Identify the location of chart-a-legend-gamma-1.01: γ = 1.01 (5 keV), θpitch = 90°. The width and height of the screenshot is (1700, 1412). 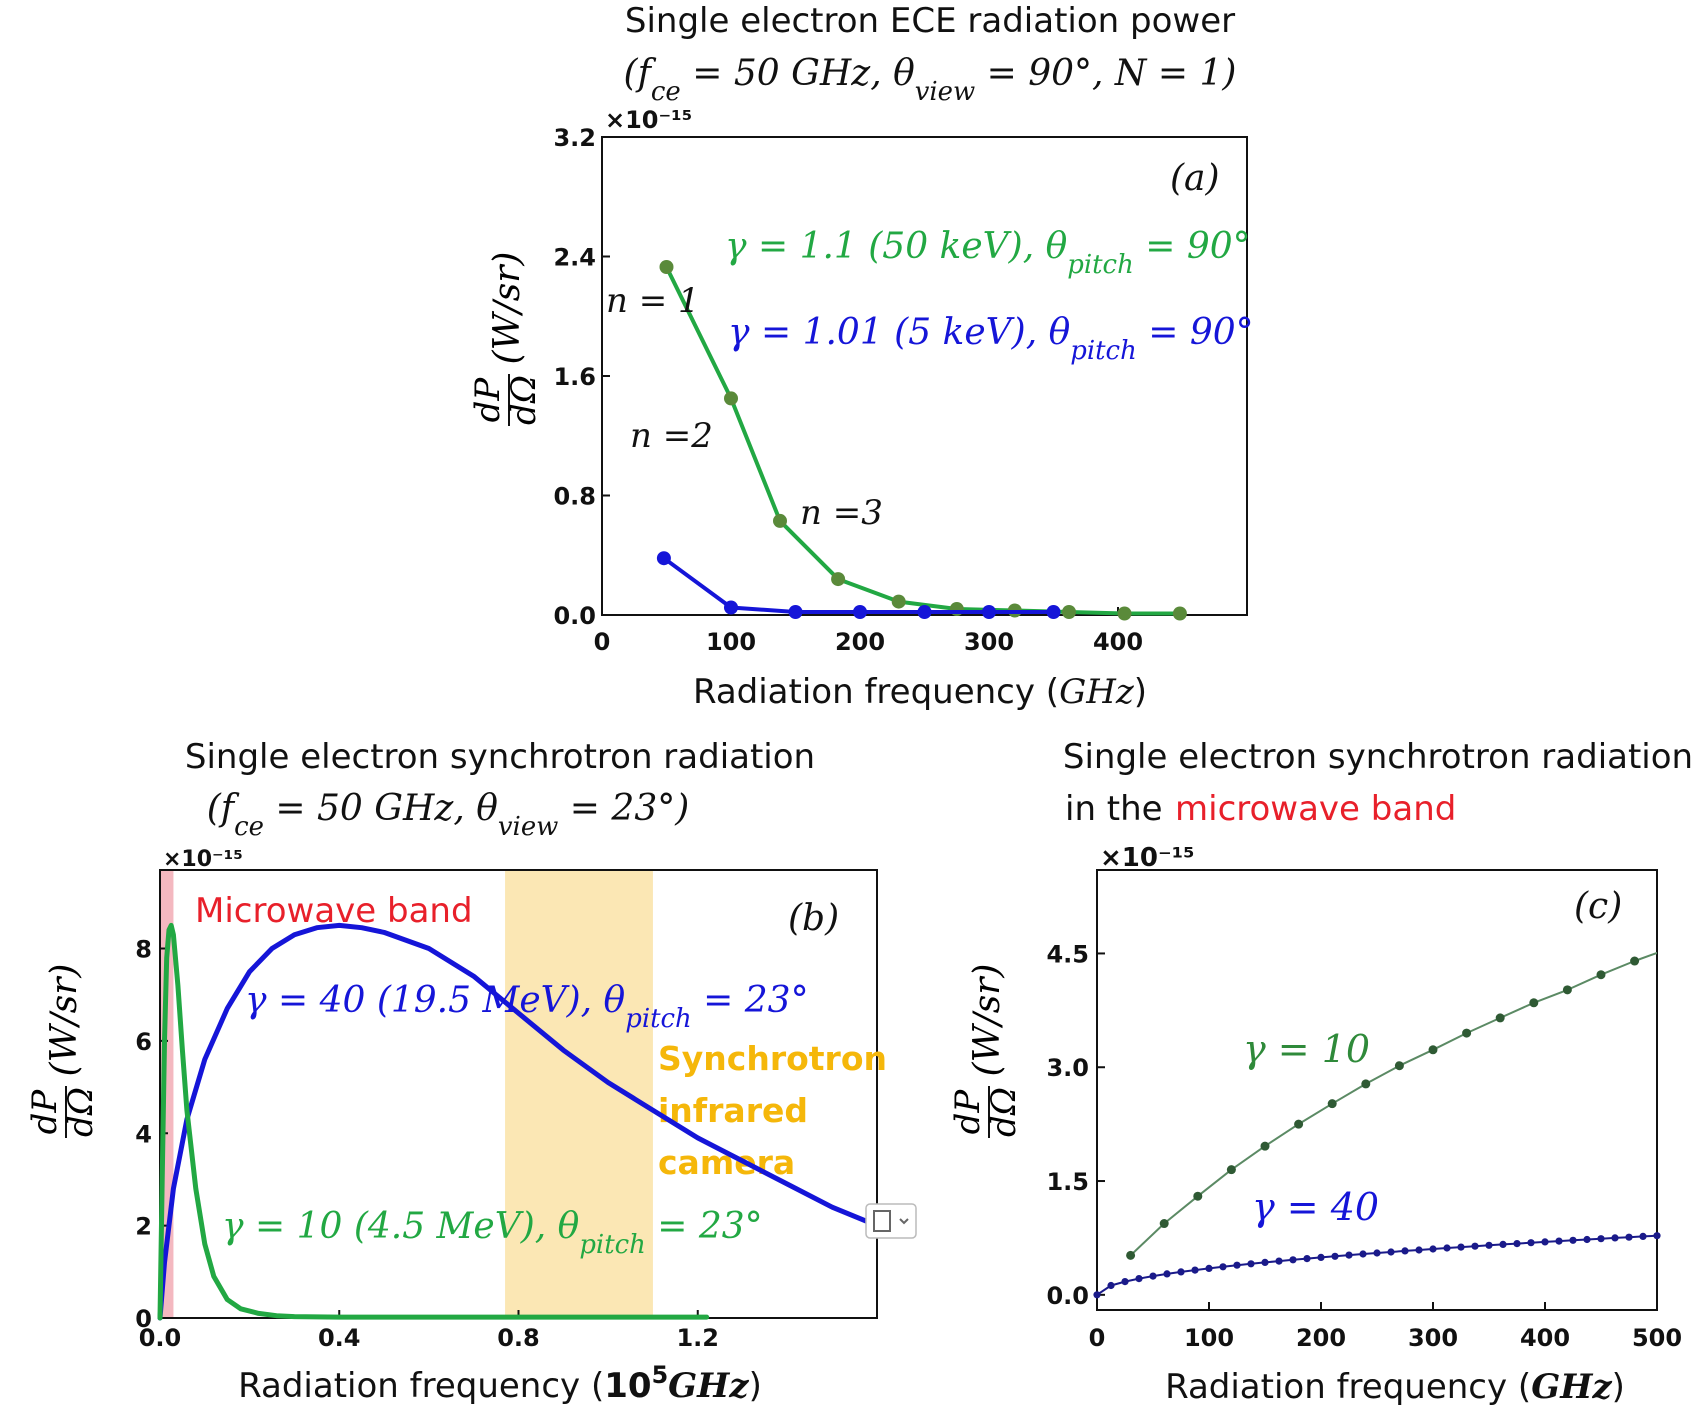
(991, 339).